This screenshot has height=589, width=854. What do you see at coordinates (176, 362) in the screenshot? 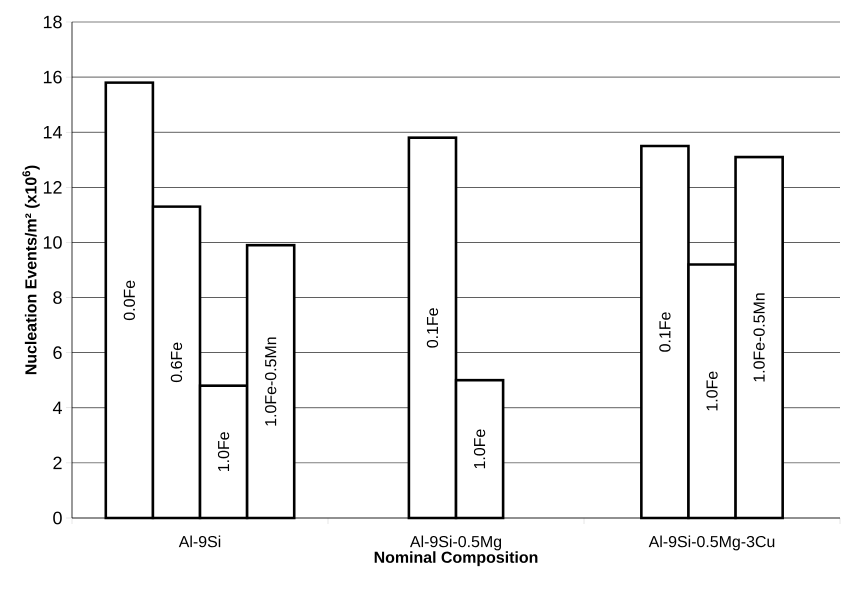
I see `series-label: 0.6Fe` at bounding box center [176, 362].